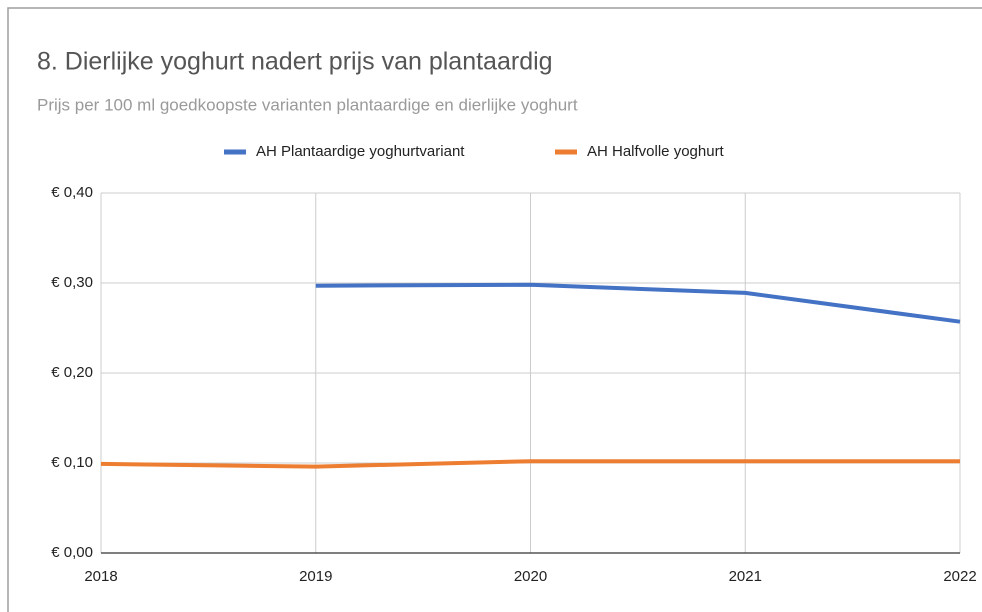  I want to click on y-tick-label: € 0,30, so click(72, 282).